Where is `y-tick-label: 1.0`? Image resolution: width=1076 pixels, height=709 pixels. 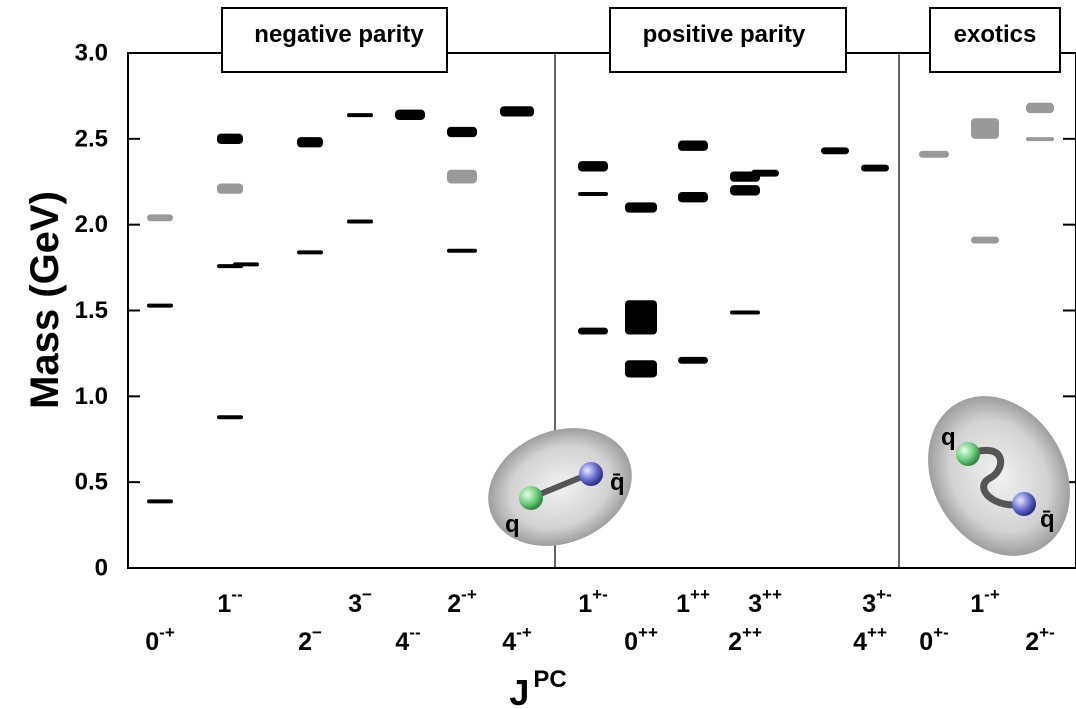
y-tick-label: 1.0 is located at coordinates (91, 396).